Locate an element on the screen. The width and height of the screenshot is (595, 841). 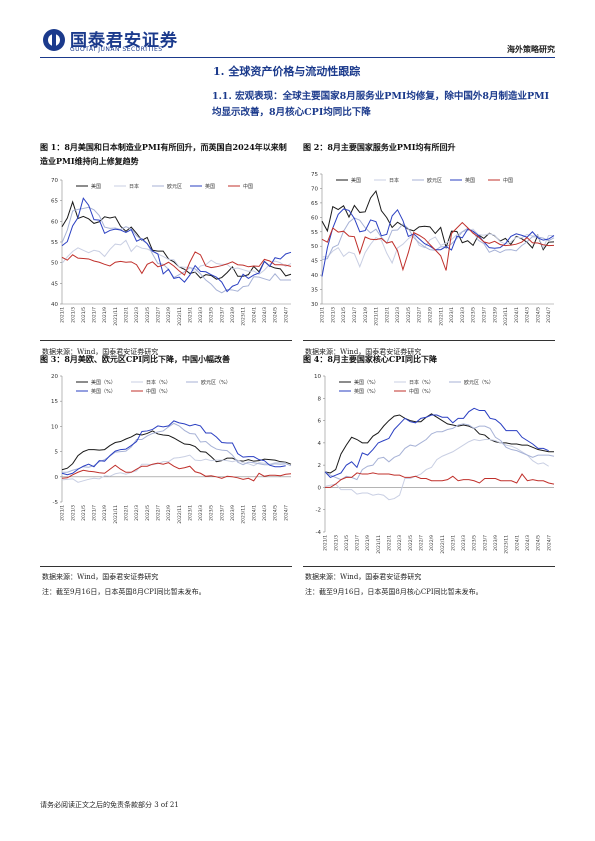
note: 注：截至9月16日，日本英国8月核心CPI同比暂未发布。 is located at coordinates (394, 592).